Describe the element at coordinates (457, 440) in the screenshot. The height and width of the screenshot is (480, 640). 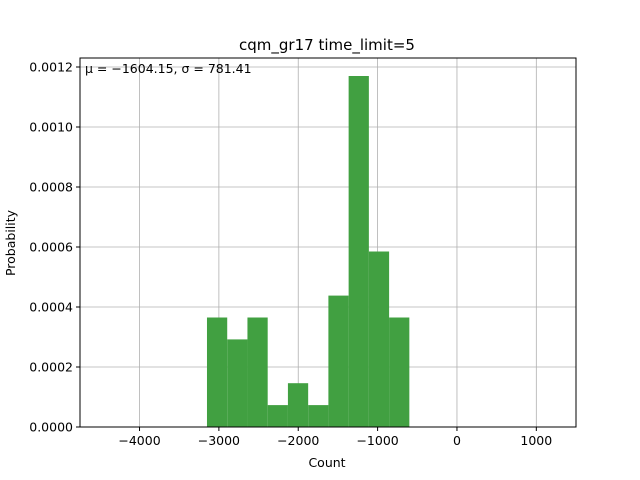
I see `x-tick-label: 0` at that location.